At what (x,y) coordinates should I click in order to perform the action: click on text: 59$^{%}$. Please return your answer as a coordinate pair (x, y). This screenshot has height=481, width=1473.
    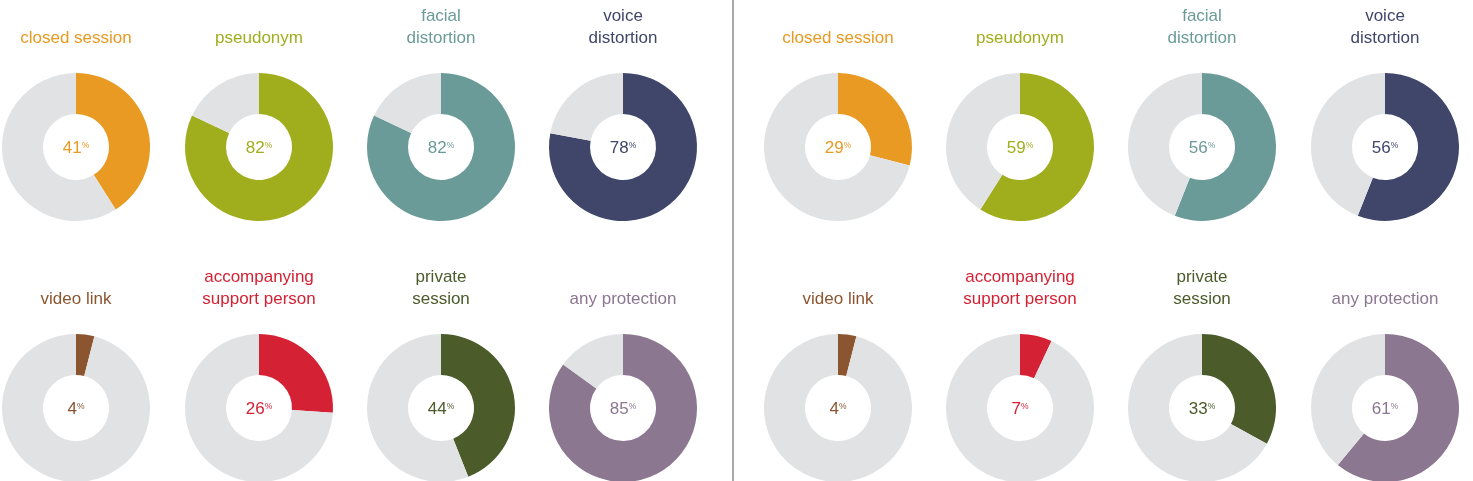
    Looking at the image, I should click on (1020, 147).